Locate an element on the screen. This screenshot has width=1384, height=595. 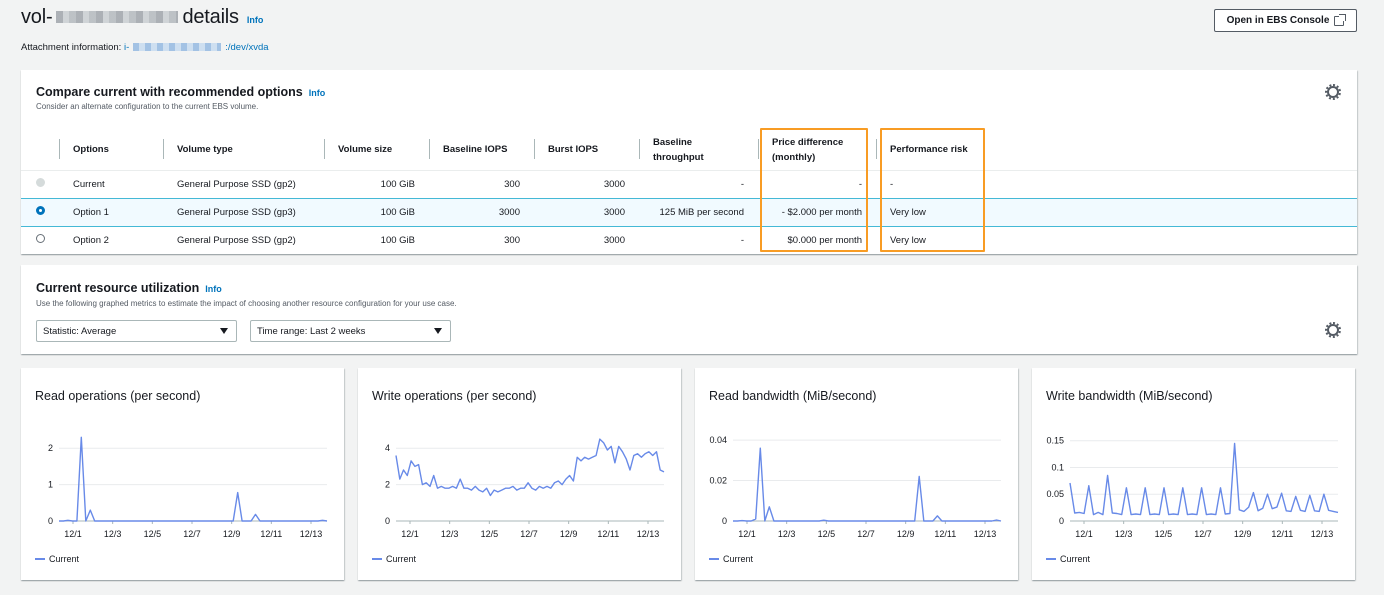
y-tick-label: 2 is located at coordinates (387, 485).